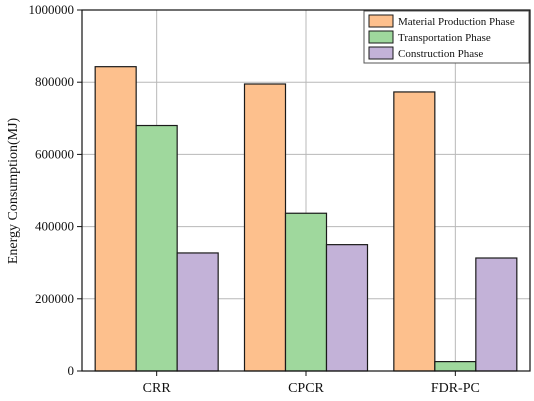 This screenshot has height=401, width=534. I want to click on y-tick-label: 0, so click(71, 370).